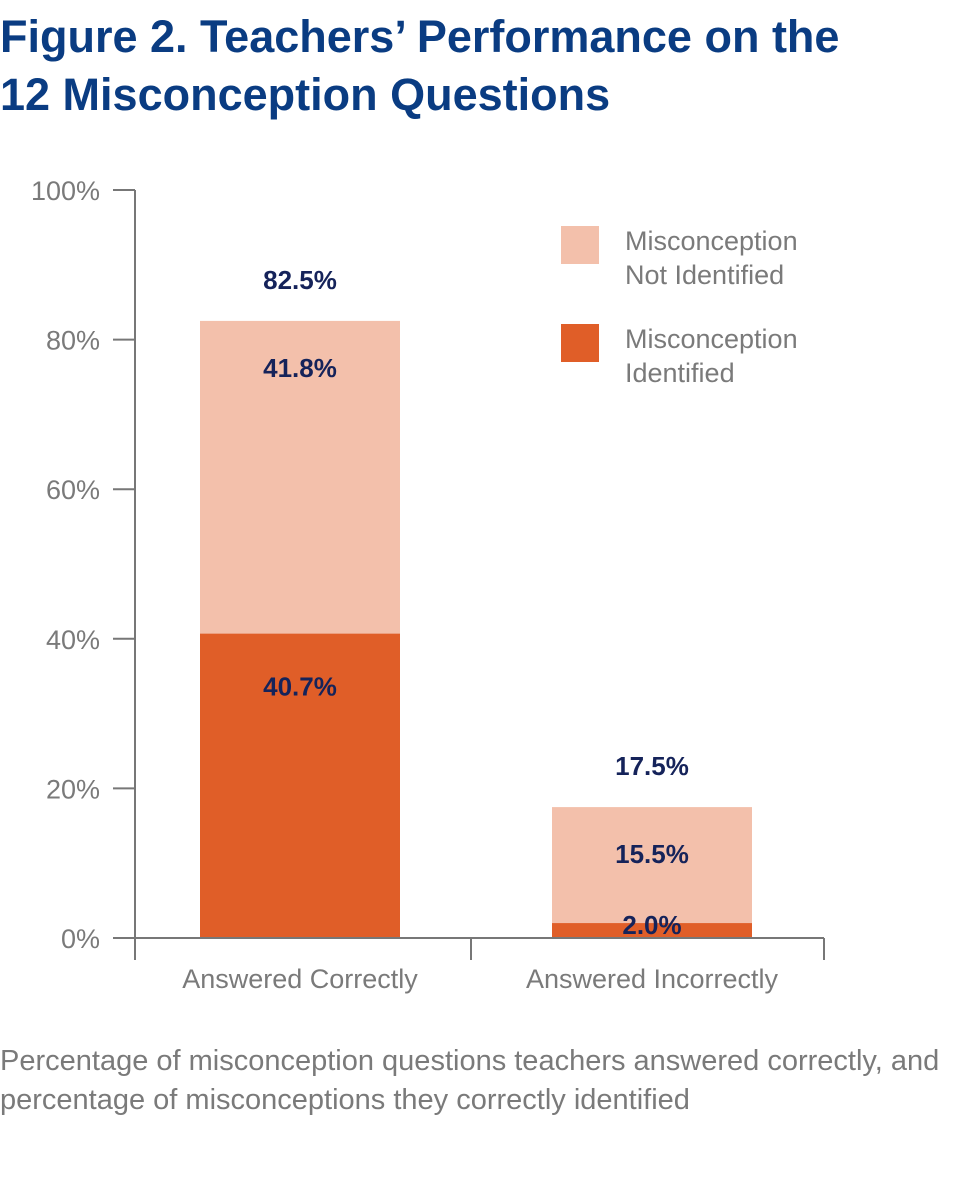  What do you see at coordinates (651, 925) in the screenshot?
I see `data-label-identified: 2.0%` at bounding box center [651, 925].